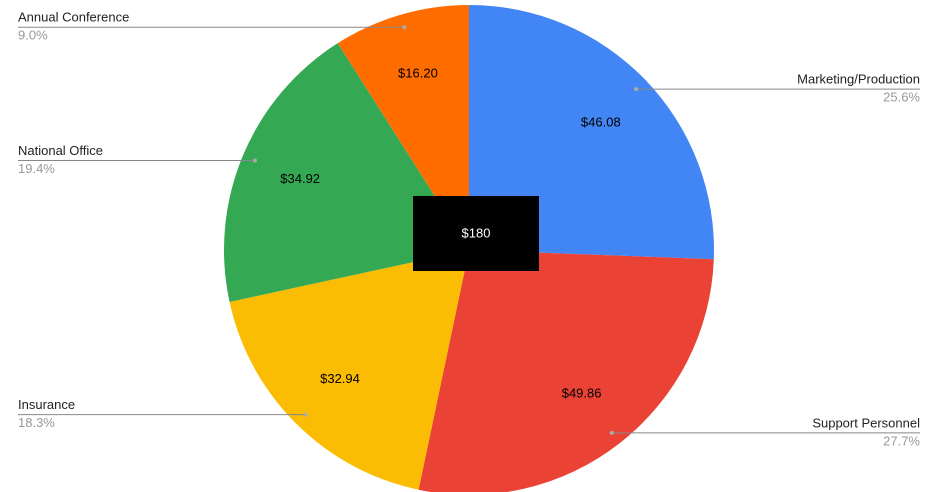 The height and width of the screenshot is (492, 933). I want to click on percentage-label: 9.0%, so click(33, 35).